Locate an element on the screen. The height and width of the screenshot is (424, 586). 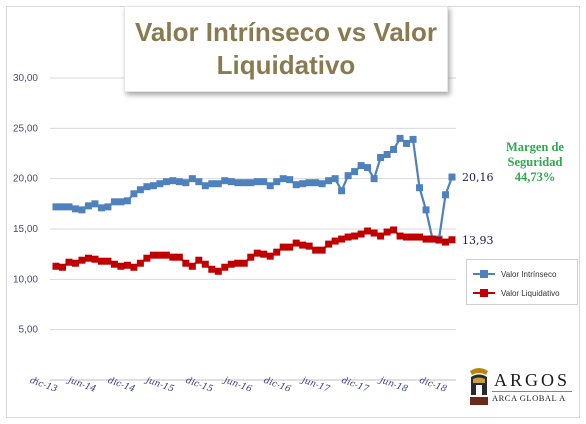
chart-title-line2: Liquidativo is located at coordinates (286, 65).